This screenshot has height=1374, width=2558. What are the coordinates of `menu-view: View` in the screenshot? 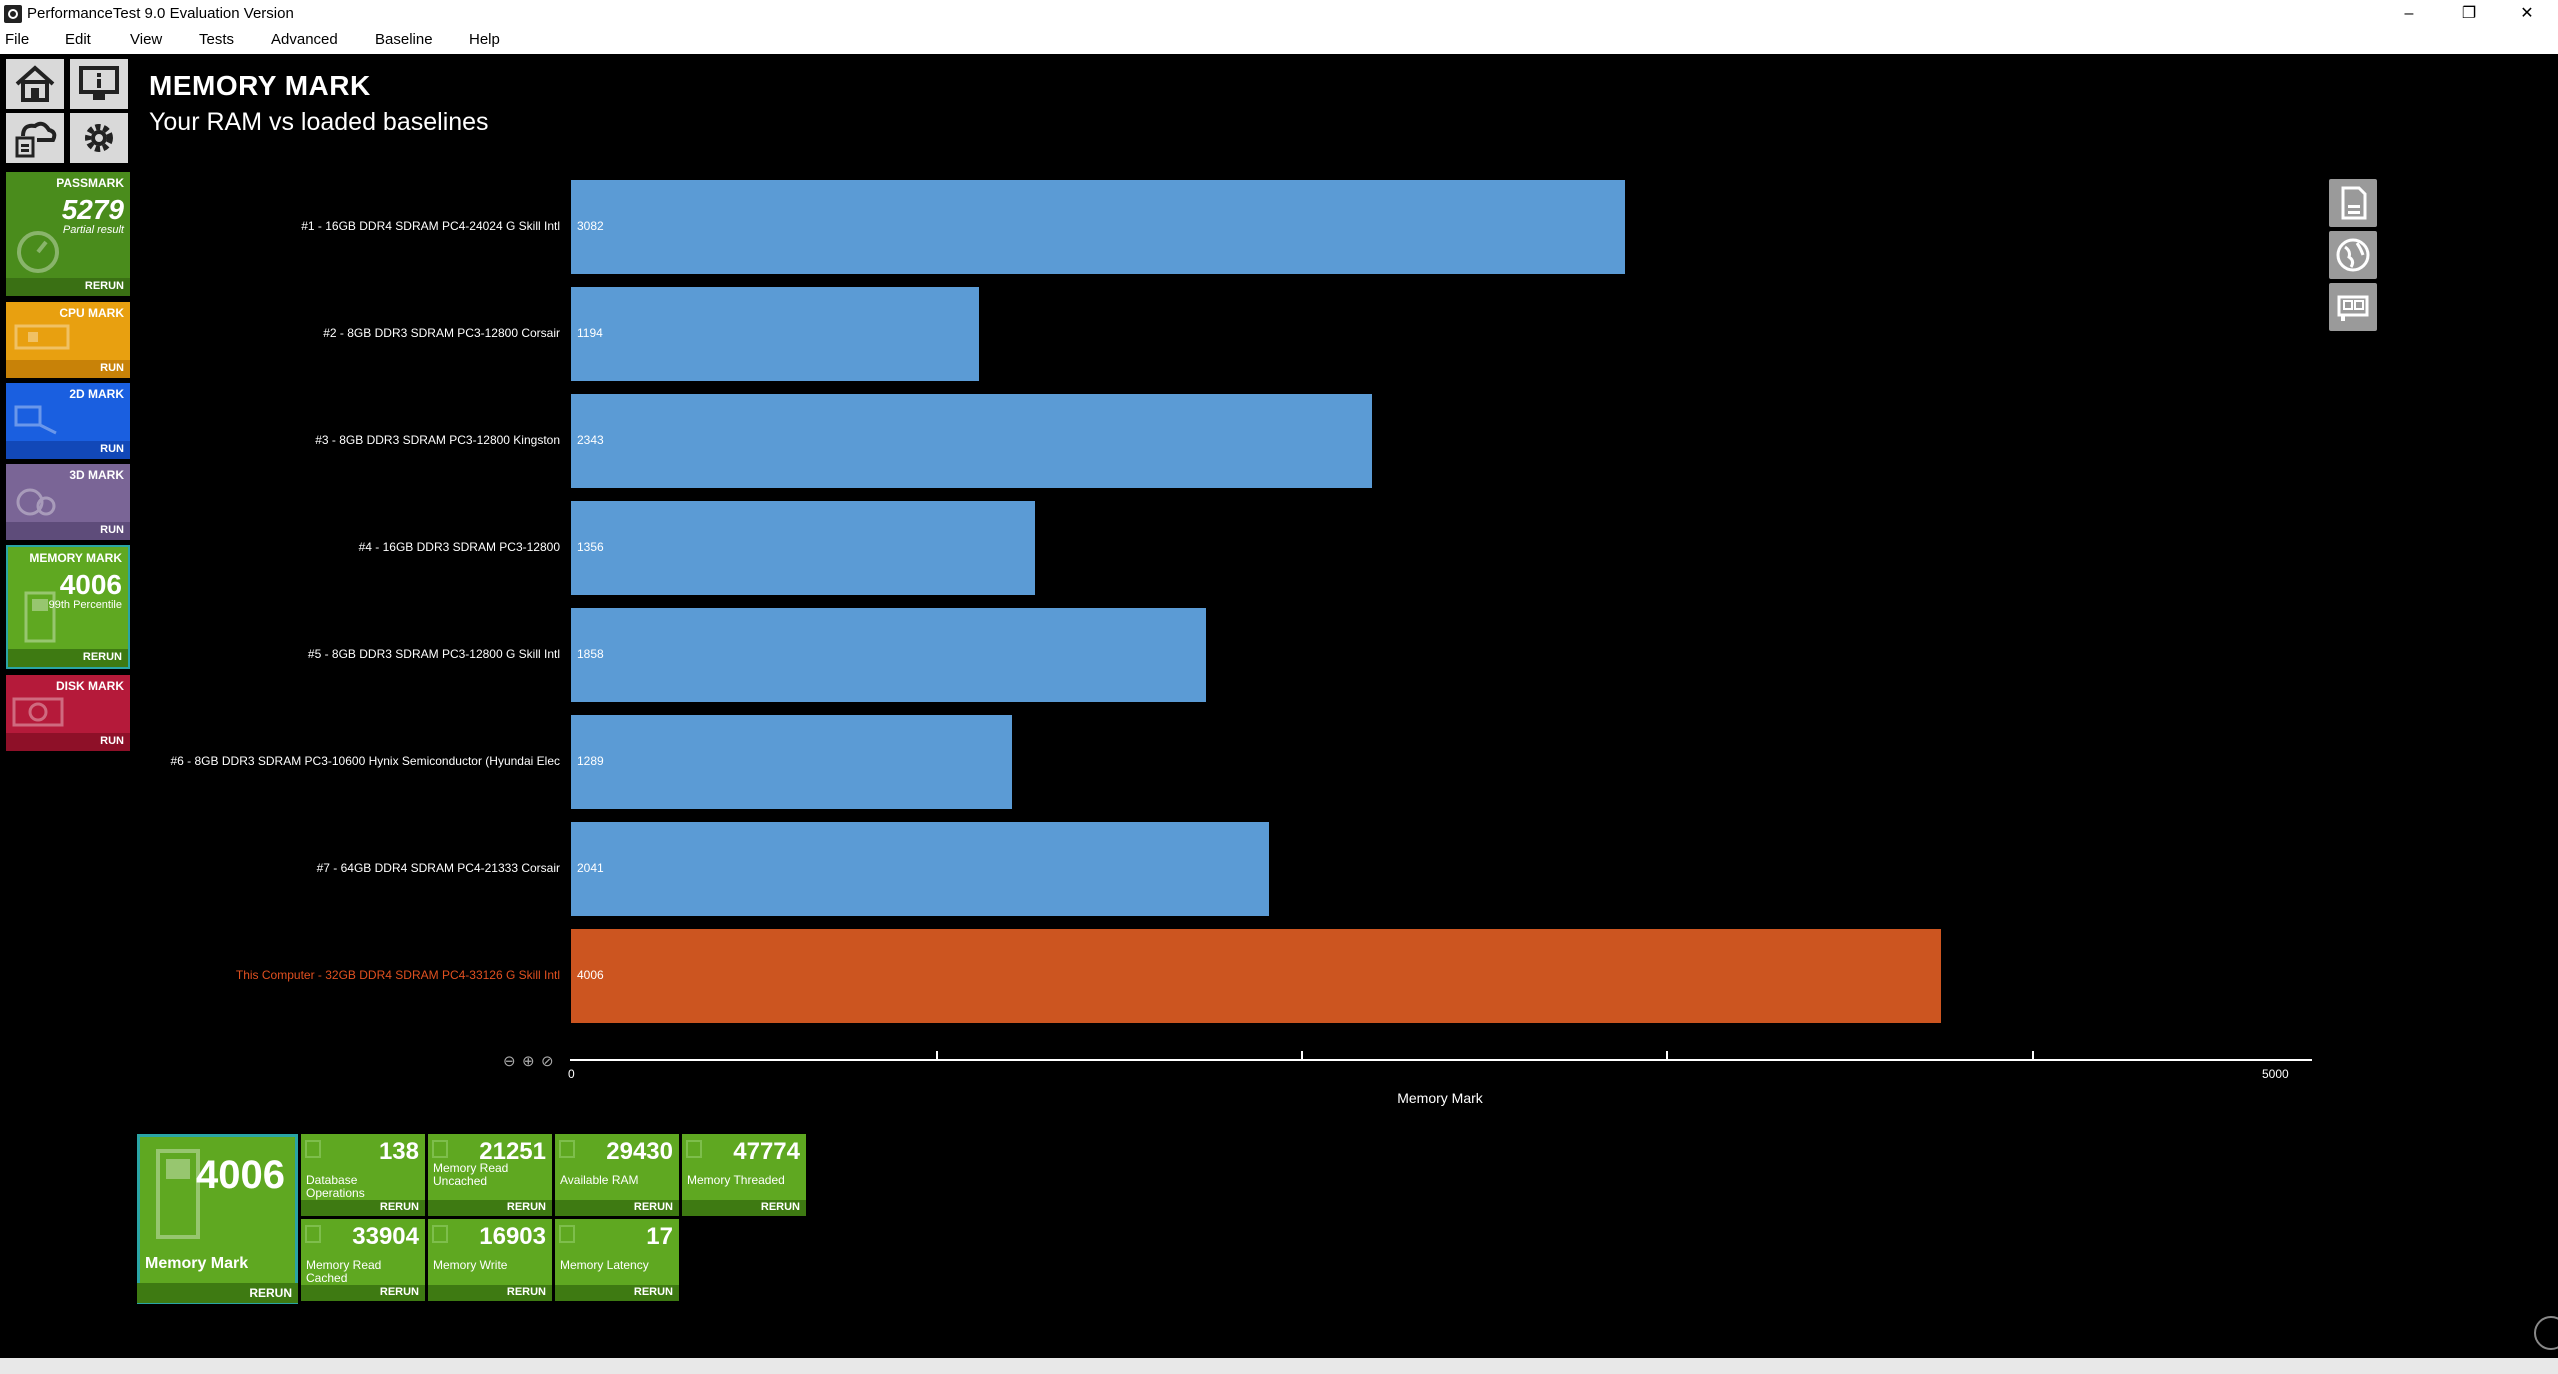 It's located at (146, 39).